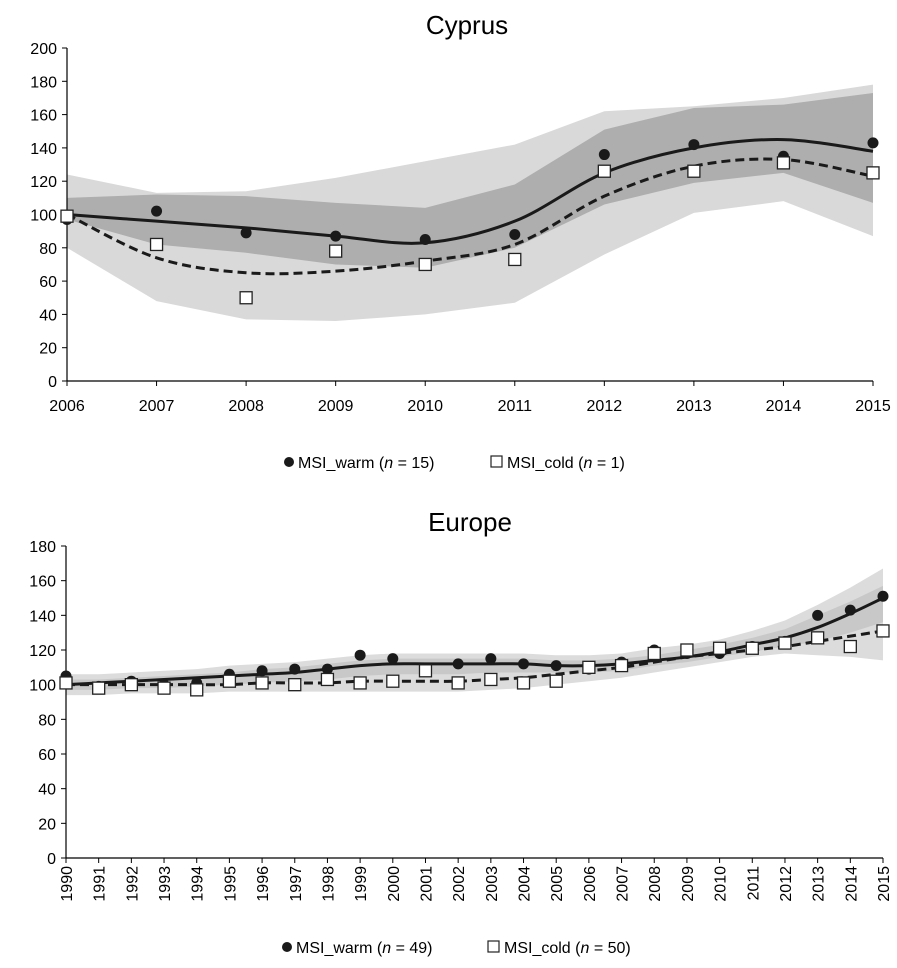 This screenshot has height=968, width=897. Describe the element at coordinates (198, 884) in the screenshot. I see `europe-x-tick-label-1994: 1994` at that location.